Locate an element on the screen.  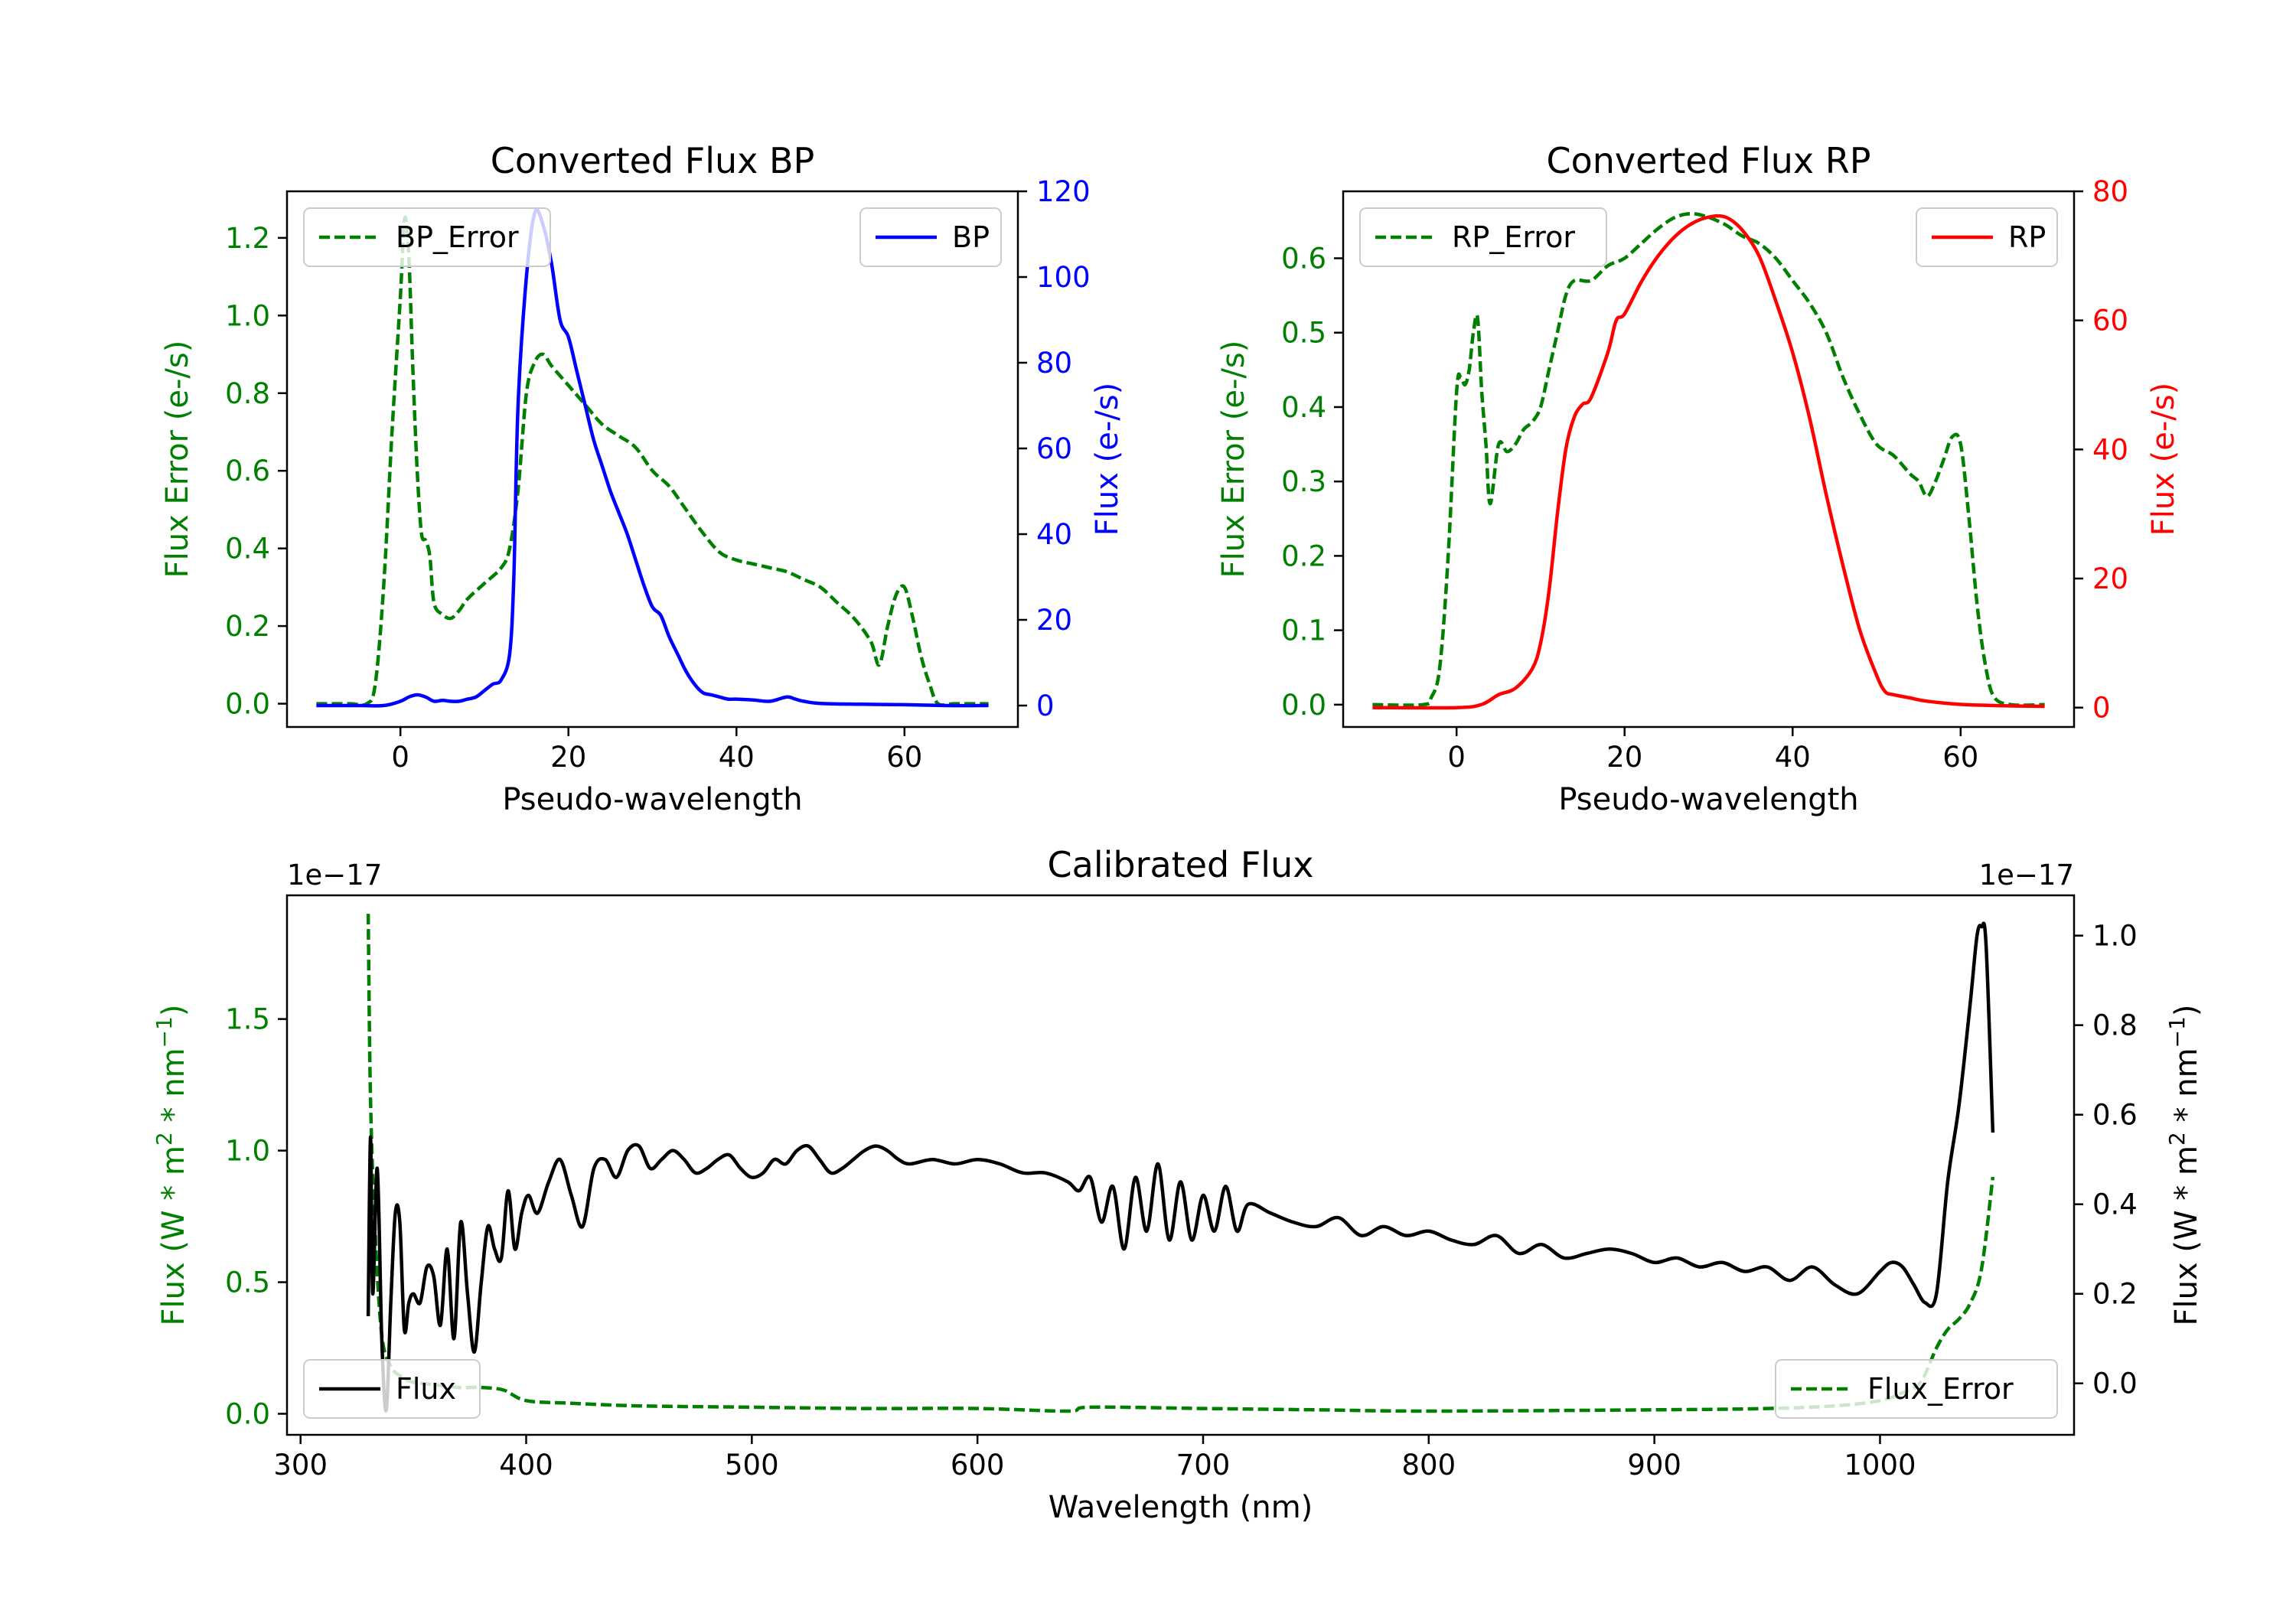
right-tick-label: 0.6 is located at coordinates (2115, 1115).